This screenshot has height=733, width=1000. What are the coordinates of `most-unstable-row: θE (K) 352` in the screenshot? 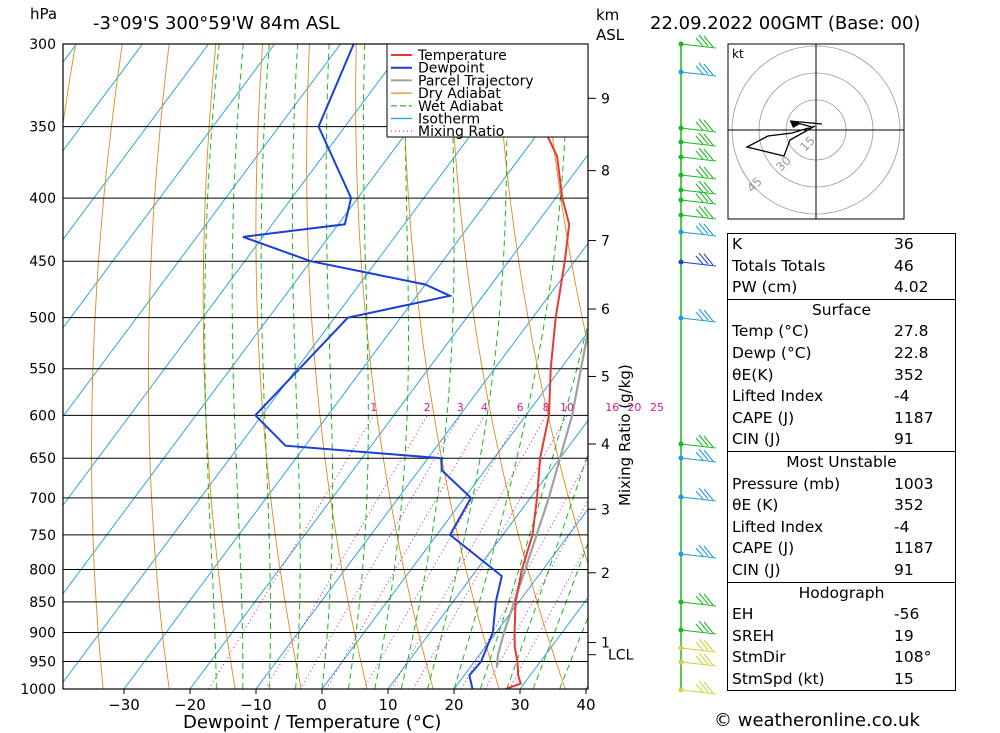 It's located at (841, 506).